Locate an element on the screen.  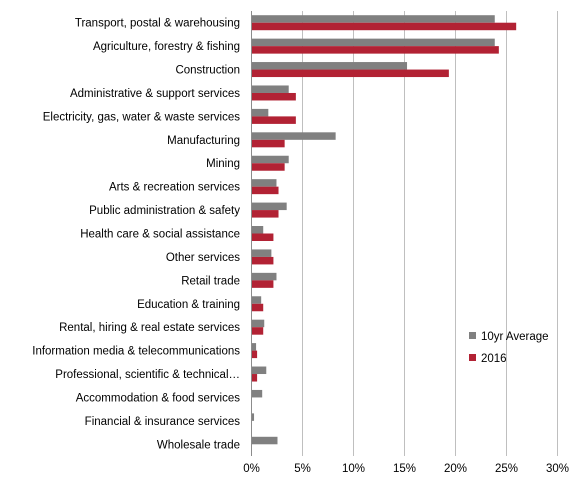
category-label: Information media & telecommunications is located at coordinates (136, 352).